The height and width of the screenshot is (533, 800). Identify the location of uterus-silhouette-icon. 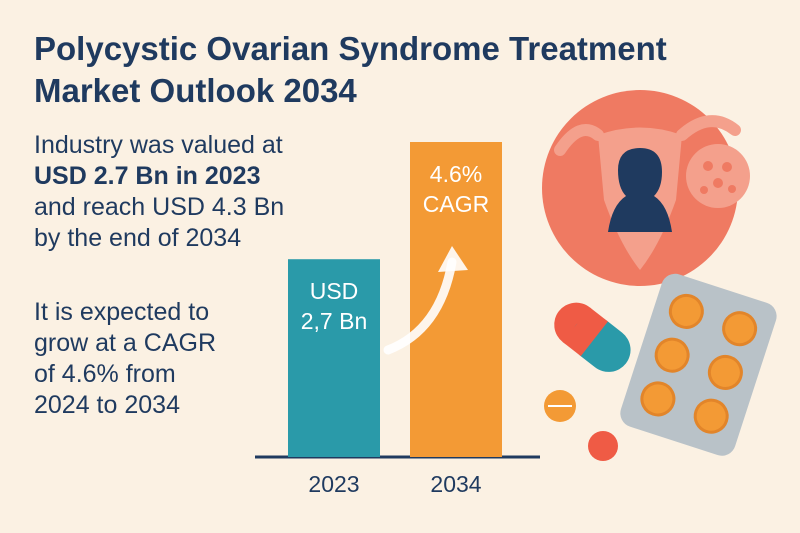
(646, 188).